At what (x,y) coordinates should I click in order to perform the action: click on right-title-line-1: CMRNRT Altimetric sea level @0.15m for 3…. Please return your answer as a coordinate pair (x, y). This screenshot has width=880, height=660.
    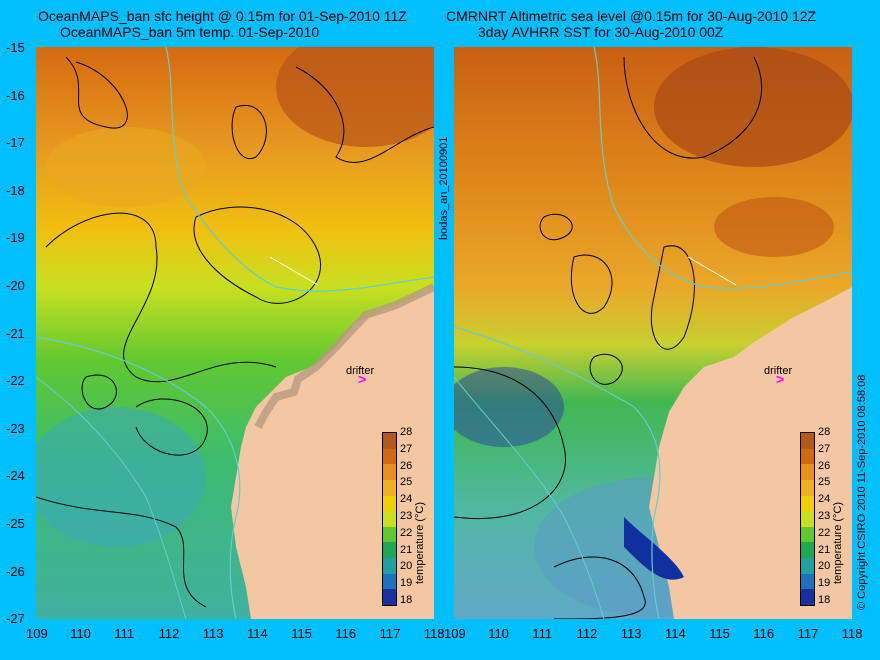
    Looking at the image, I should click on (631, 16).